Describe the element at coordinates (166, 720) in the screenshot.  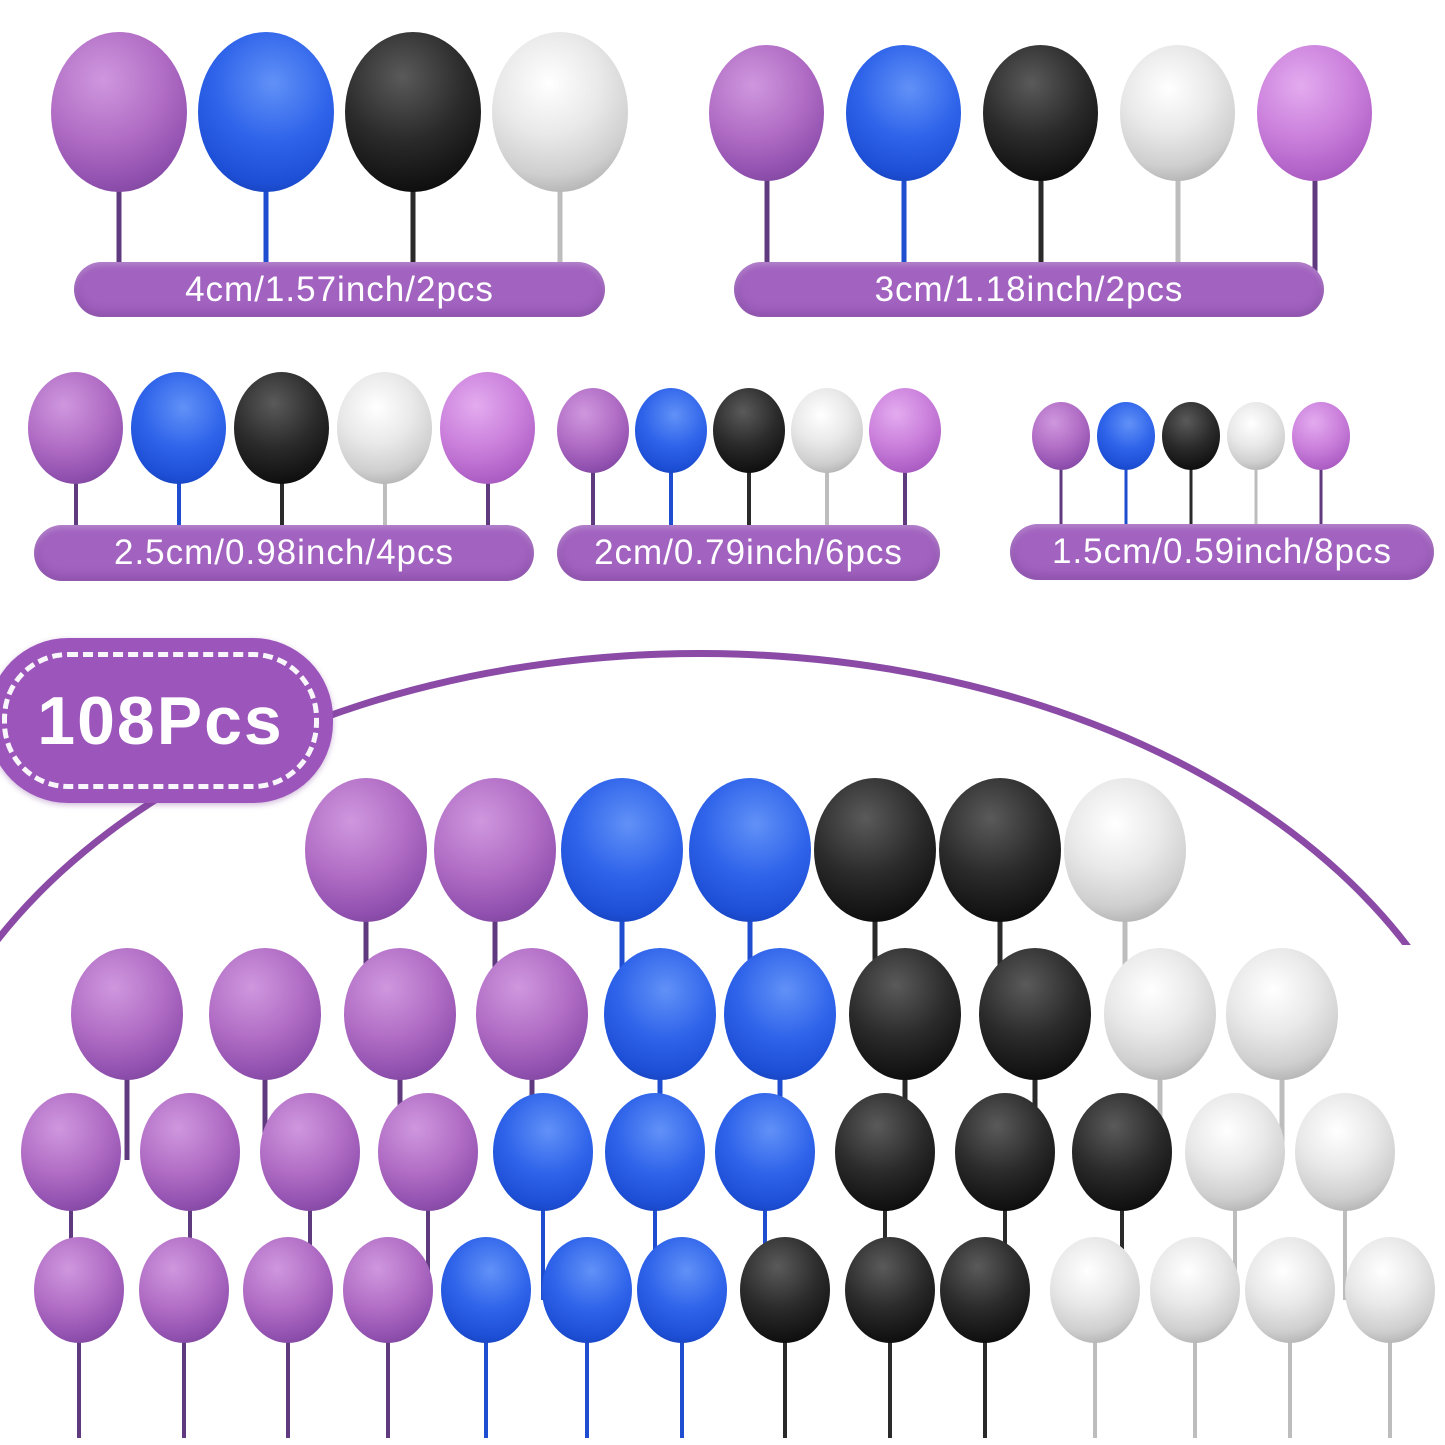
I see `piece-count-badge: 108Pcs` at that location.